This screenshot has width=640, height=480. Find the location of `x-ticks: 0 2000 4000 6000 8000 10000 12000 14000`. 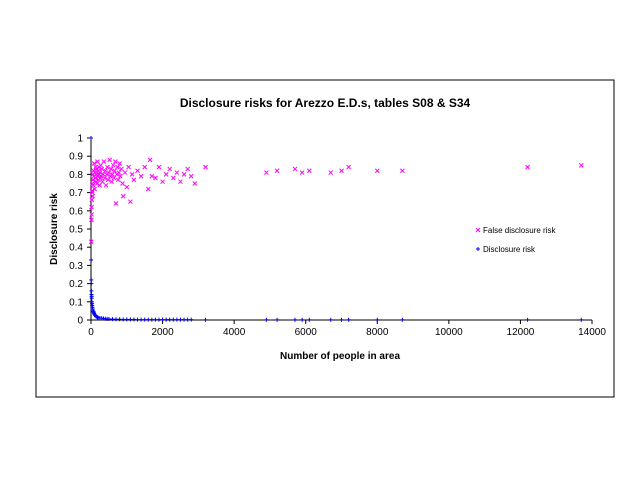

x-ticks: 0 2000 4000 6000 8000 10000 12000 14000 is located at coordinates (347, 329).